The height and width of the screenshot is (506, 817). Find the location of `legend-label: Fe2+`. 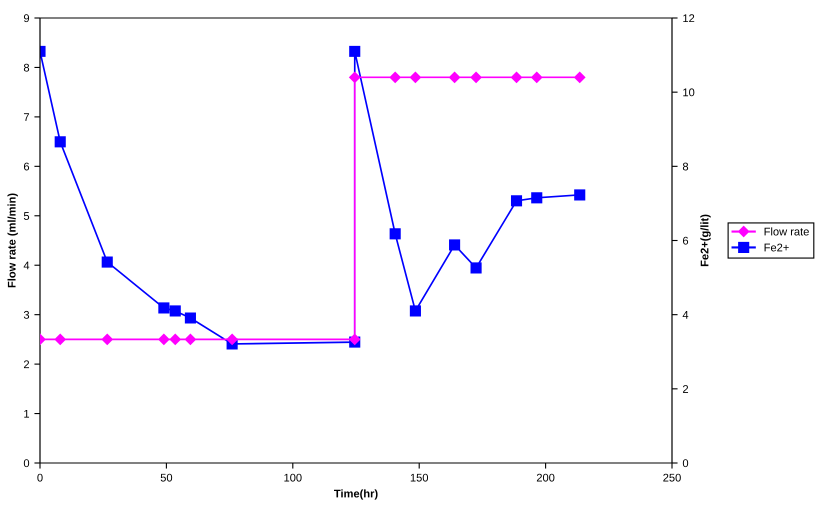

legend-label: Fe2+ is located at coordinates (776, 248).